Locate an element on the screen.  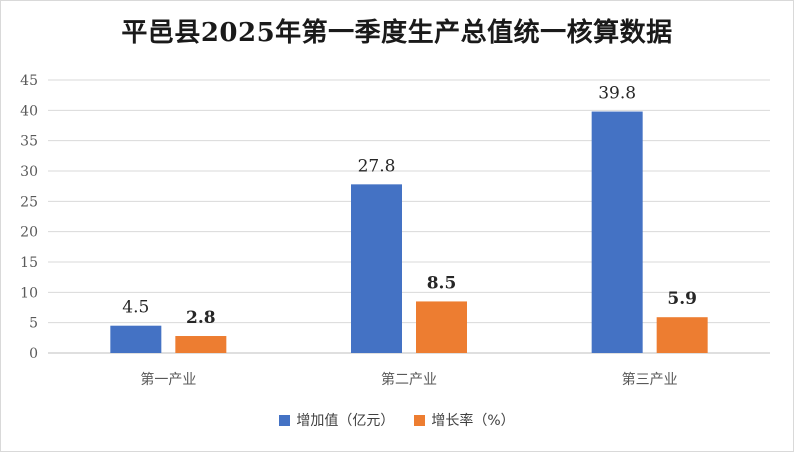
y-tick-label: 35 is located at coordinates (29, 142).